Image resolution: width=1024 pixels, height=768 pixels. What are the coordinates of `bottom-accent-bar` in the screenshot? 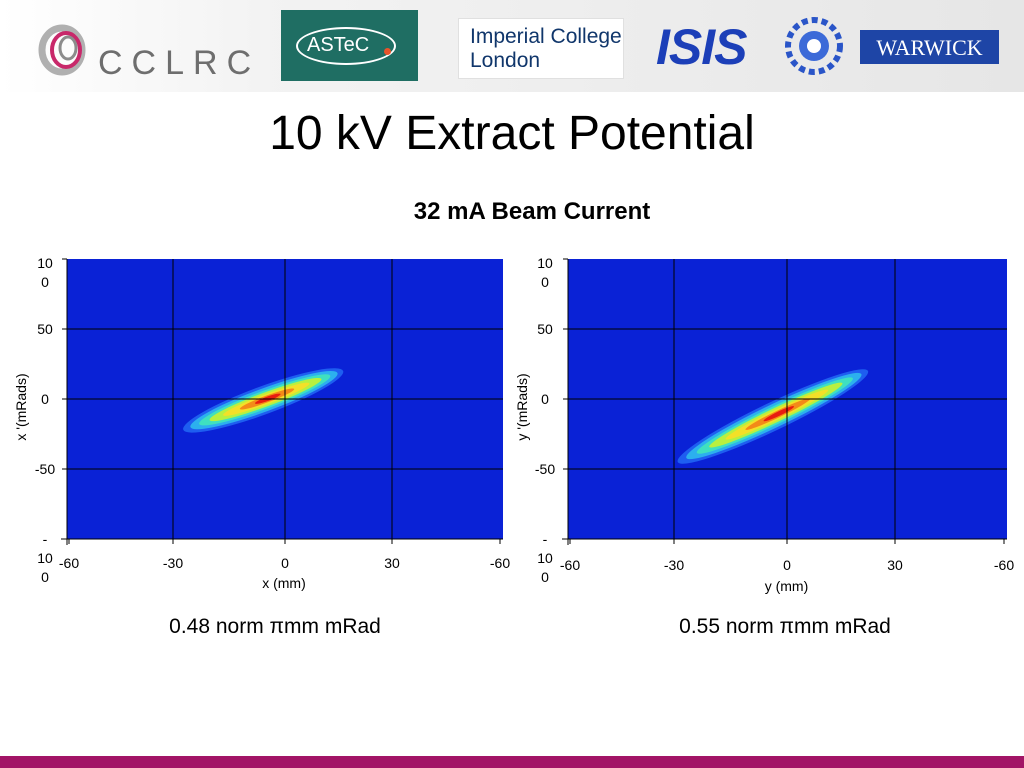 It's located at (512, 762).